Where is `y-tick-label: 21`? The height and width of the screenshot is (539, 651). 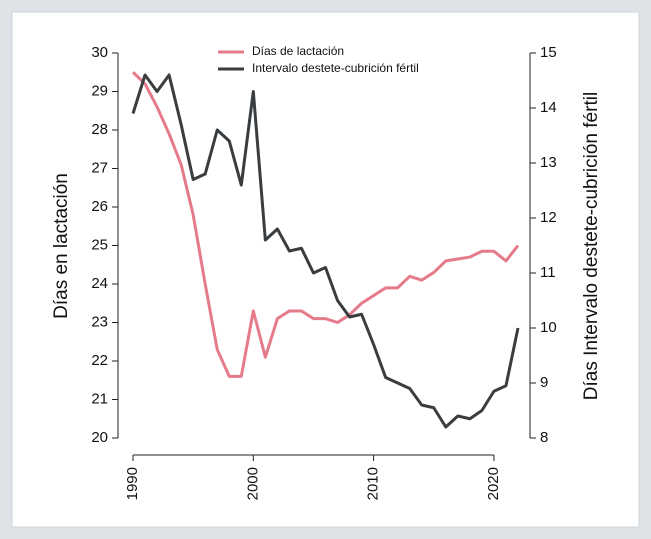 y-tick-label: 21 is located at coordinates (99, 398).